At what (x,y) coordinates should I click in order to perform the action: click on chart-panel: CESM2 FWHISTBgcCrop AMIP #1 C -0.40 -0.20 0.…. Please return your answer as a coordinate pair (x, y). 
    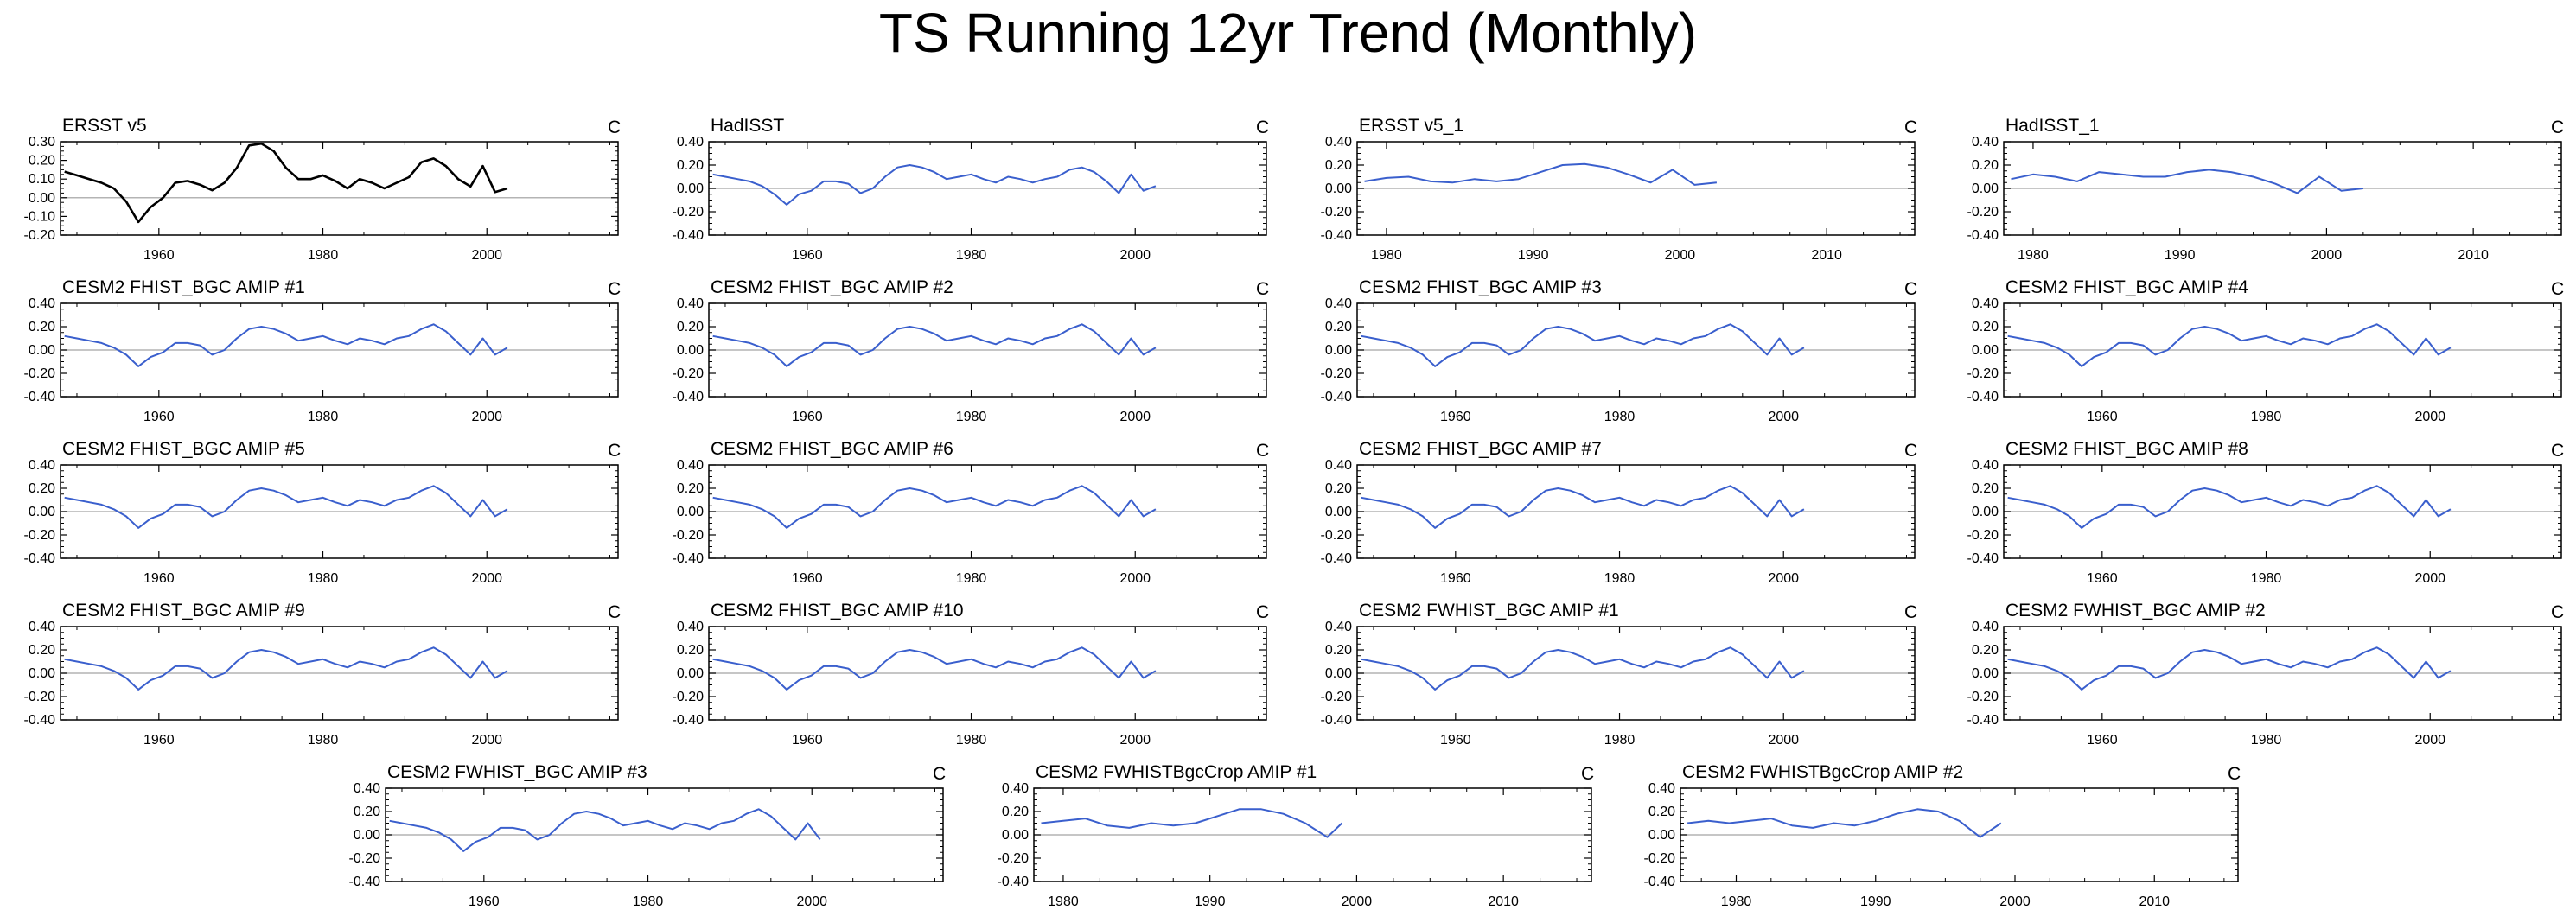
    Looking at the image, I should click on (1296, 835).